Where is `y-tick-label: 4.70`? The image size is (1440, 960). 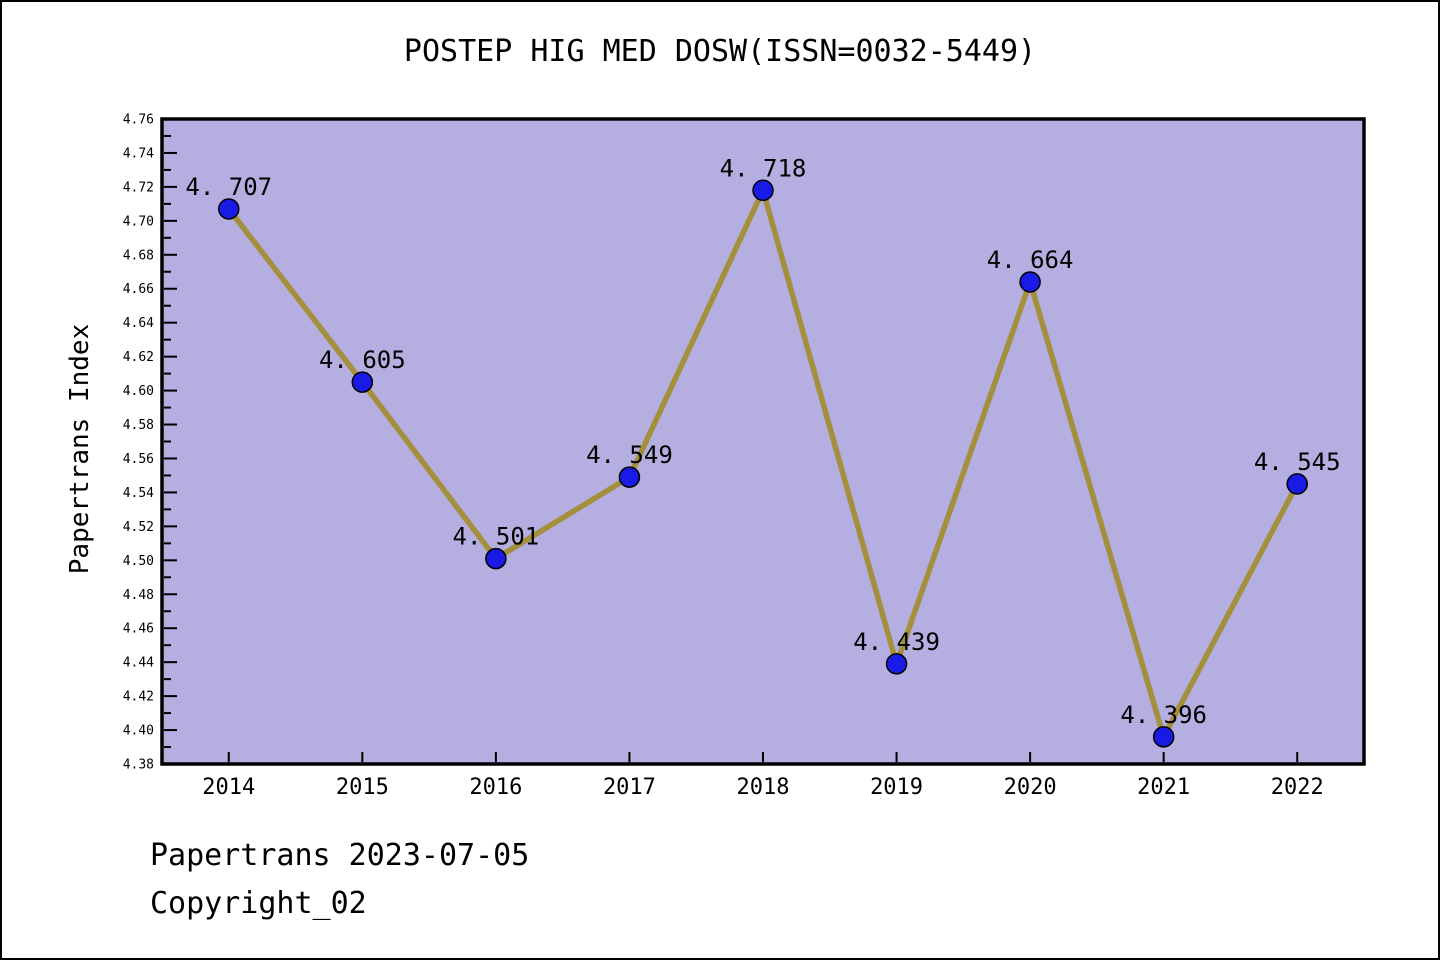
y-tick-label: 4.70 is located at coordinates (138, 221).